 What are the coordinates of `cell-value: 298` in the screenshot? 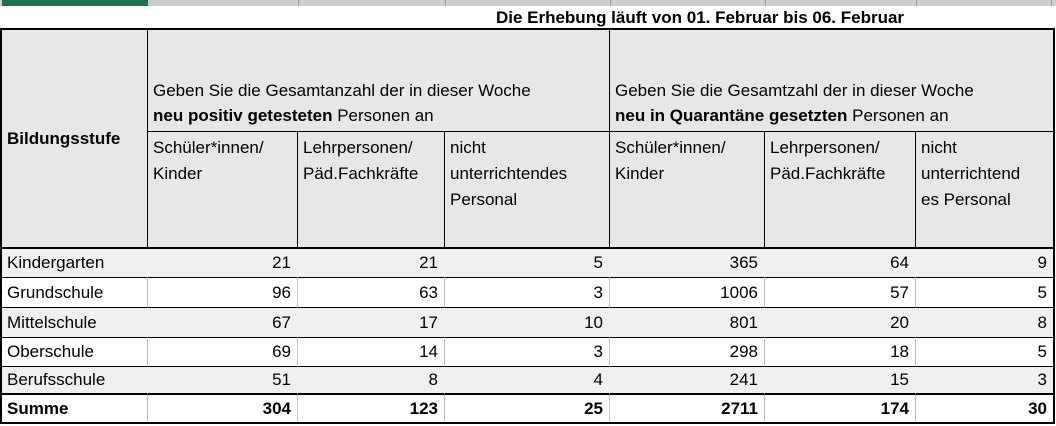 It's located at (687, 352).